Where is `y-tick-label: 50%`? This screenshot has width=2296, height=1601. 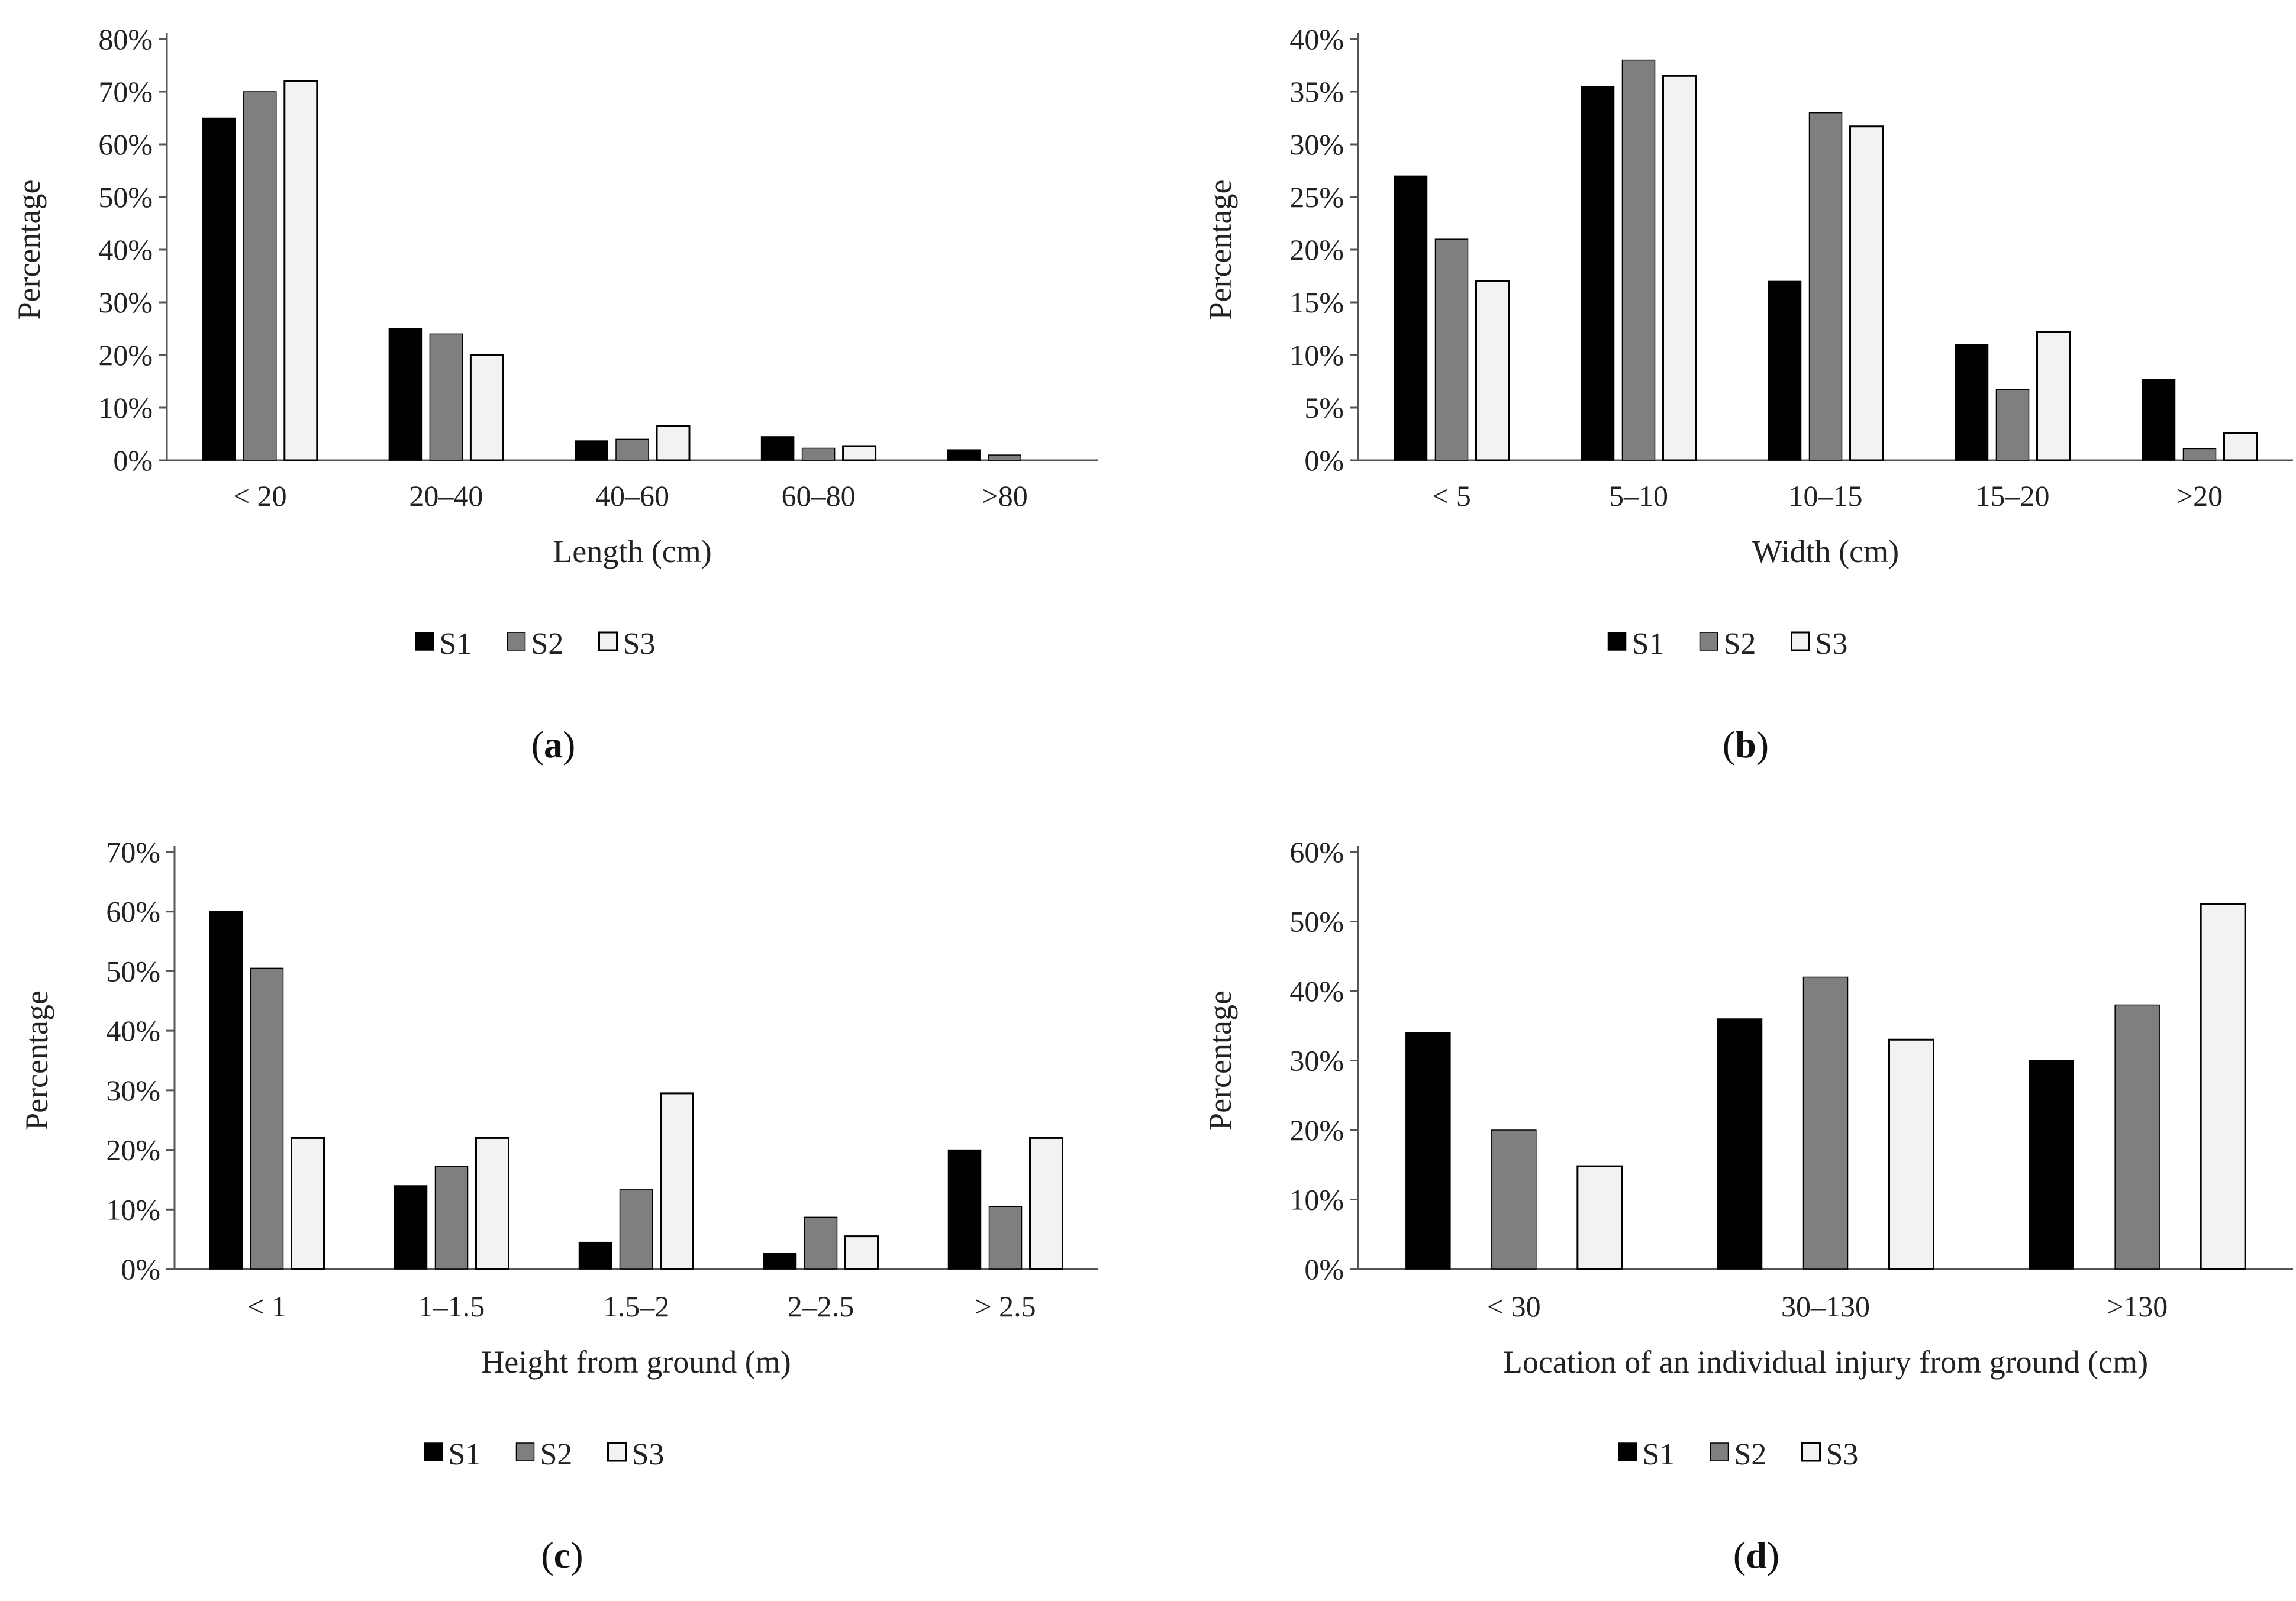
y-tick-label: 50% is located at coordinates (133, 970).